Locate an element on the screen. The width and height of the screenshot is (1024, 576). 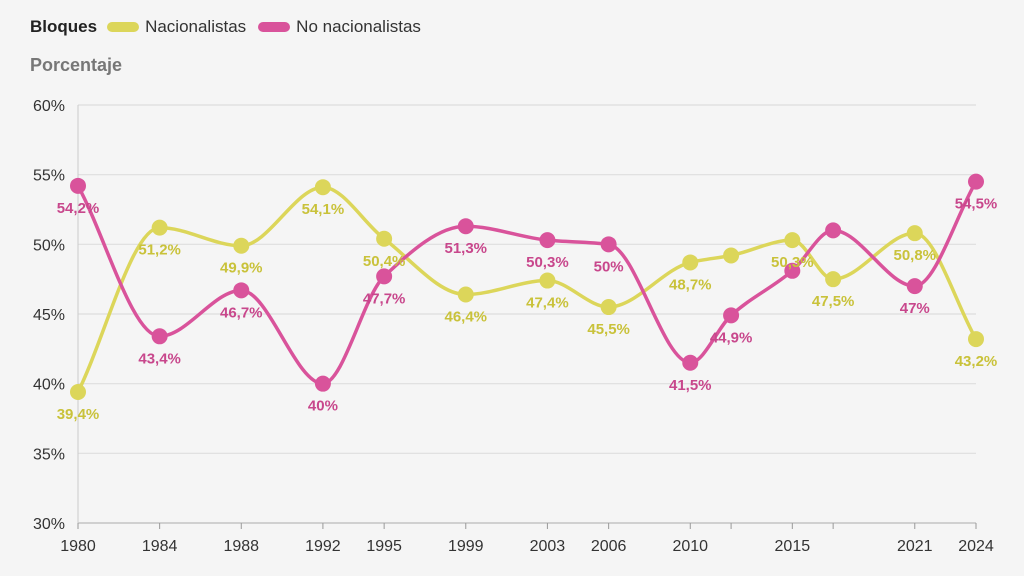
data-label-nacionalistas: 48,7% is located at coordinates (690, 284).